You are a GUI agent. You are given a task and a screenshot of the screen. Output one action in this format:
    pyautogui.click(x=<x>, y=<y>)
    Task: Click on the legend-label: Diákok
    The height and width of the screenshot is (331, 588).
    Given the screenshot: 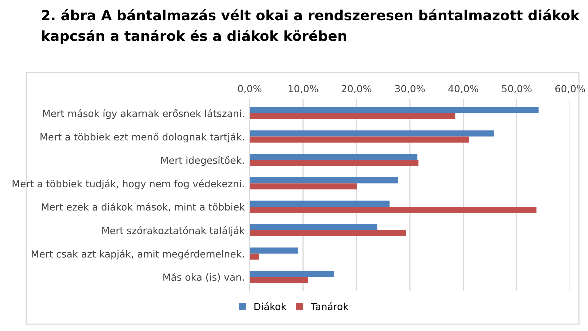 What is the action you would take?
    pyautogui.click(x=270, y=306)
    